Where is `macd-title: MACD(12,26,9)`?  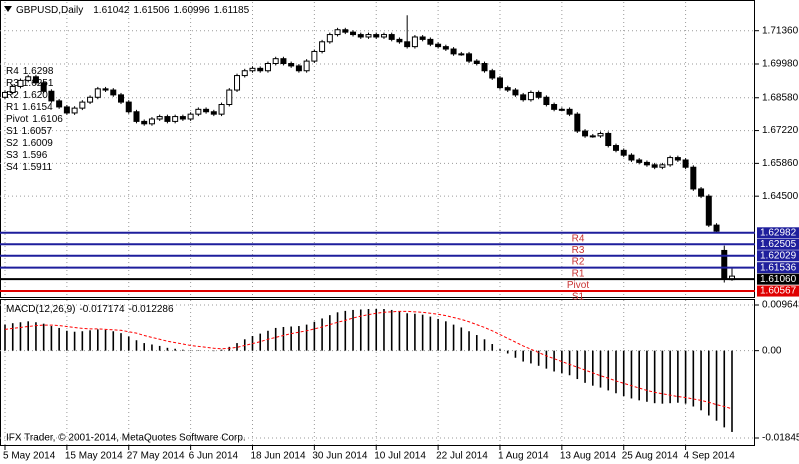
macd-title: MACD(12,26,9) is located at coordinates (40, 309).